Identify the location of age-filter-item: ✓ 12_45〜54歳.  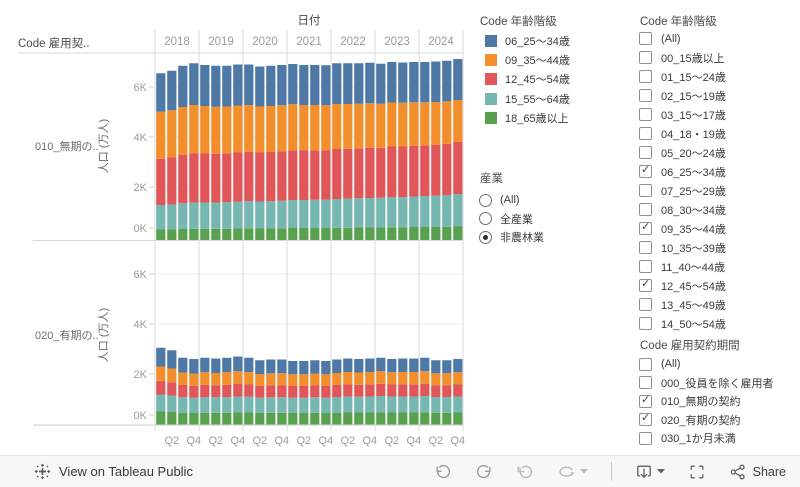
(719, 285).